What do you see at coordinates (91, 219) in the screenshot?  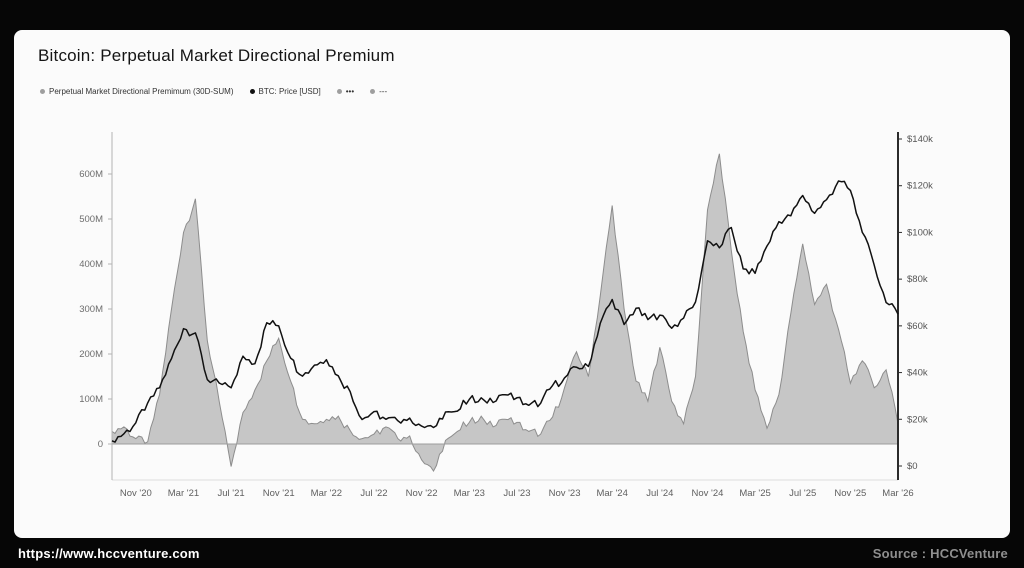 I see `svg-text: 500M` at bounding box center [91, 219].